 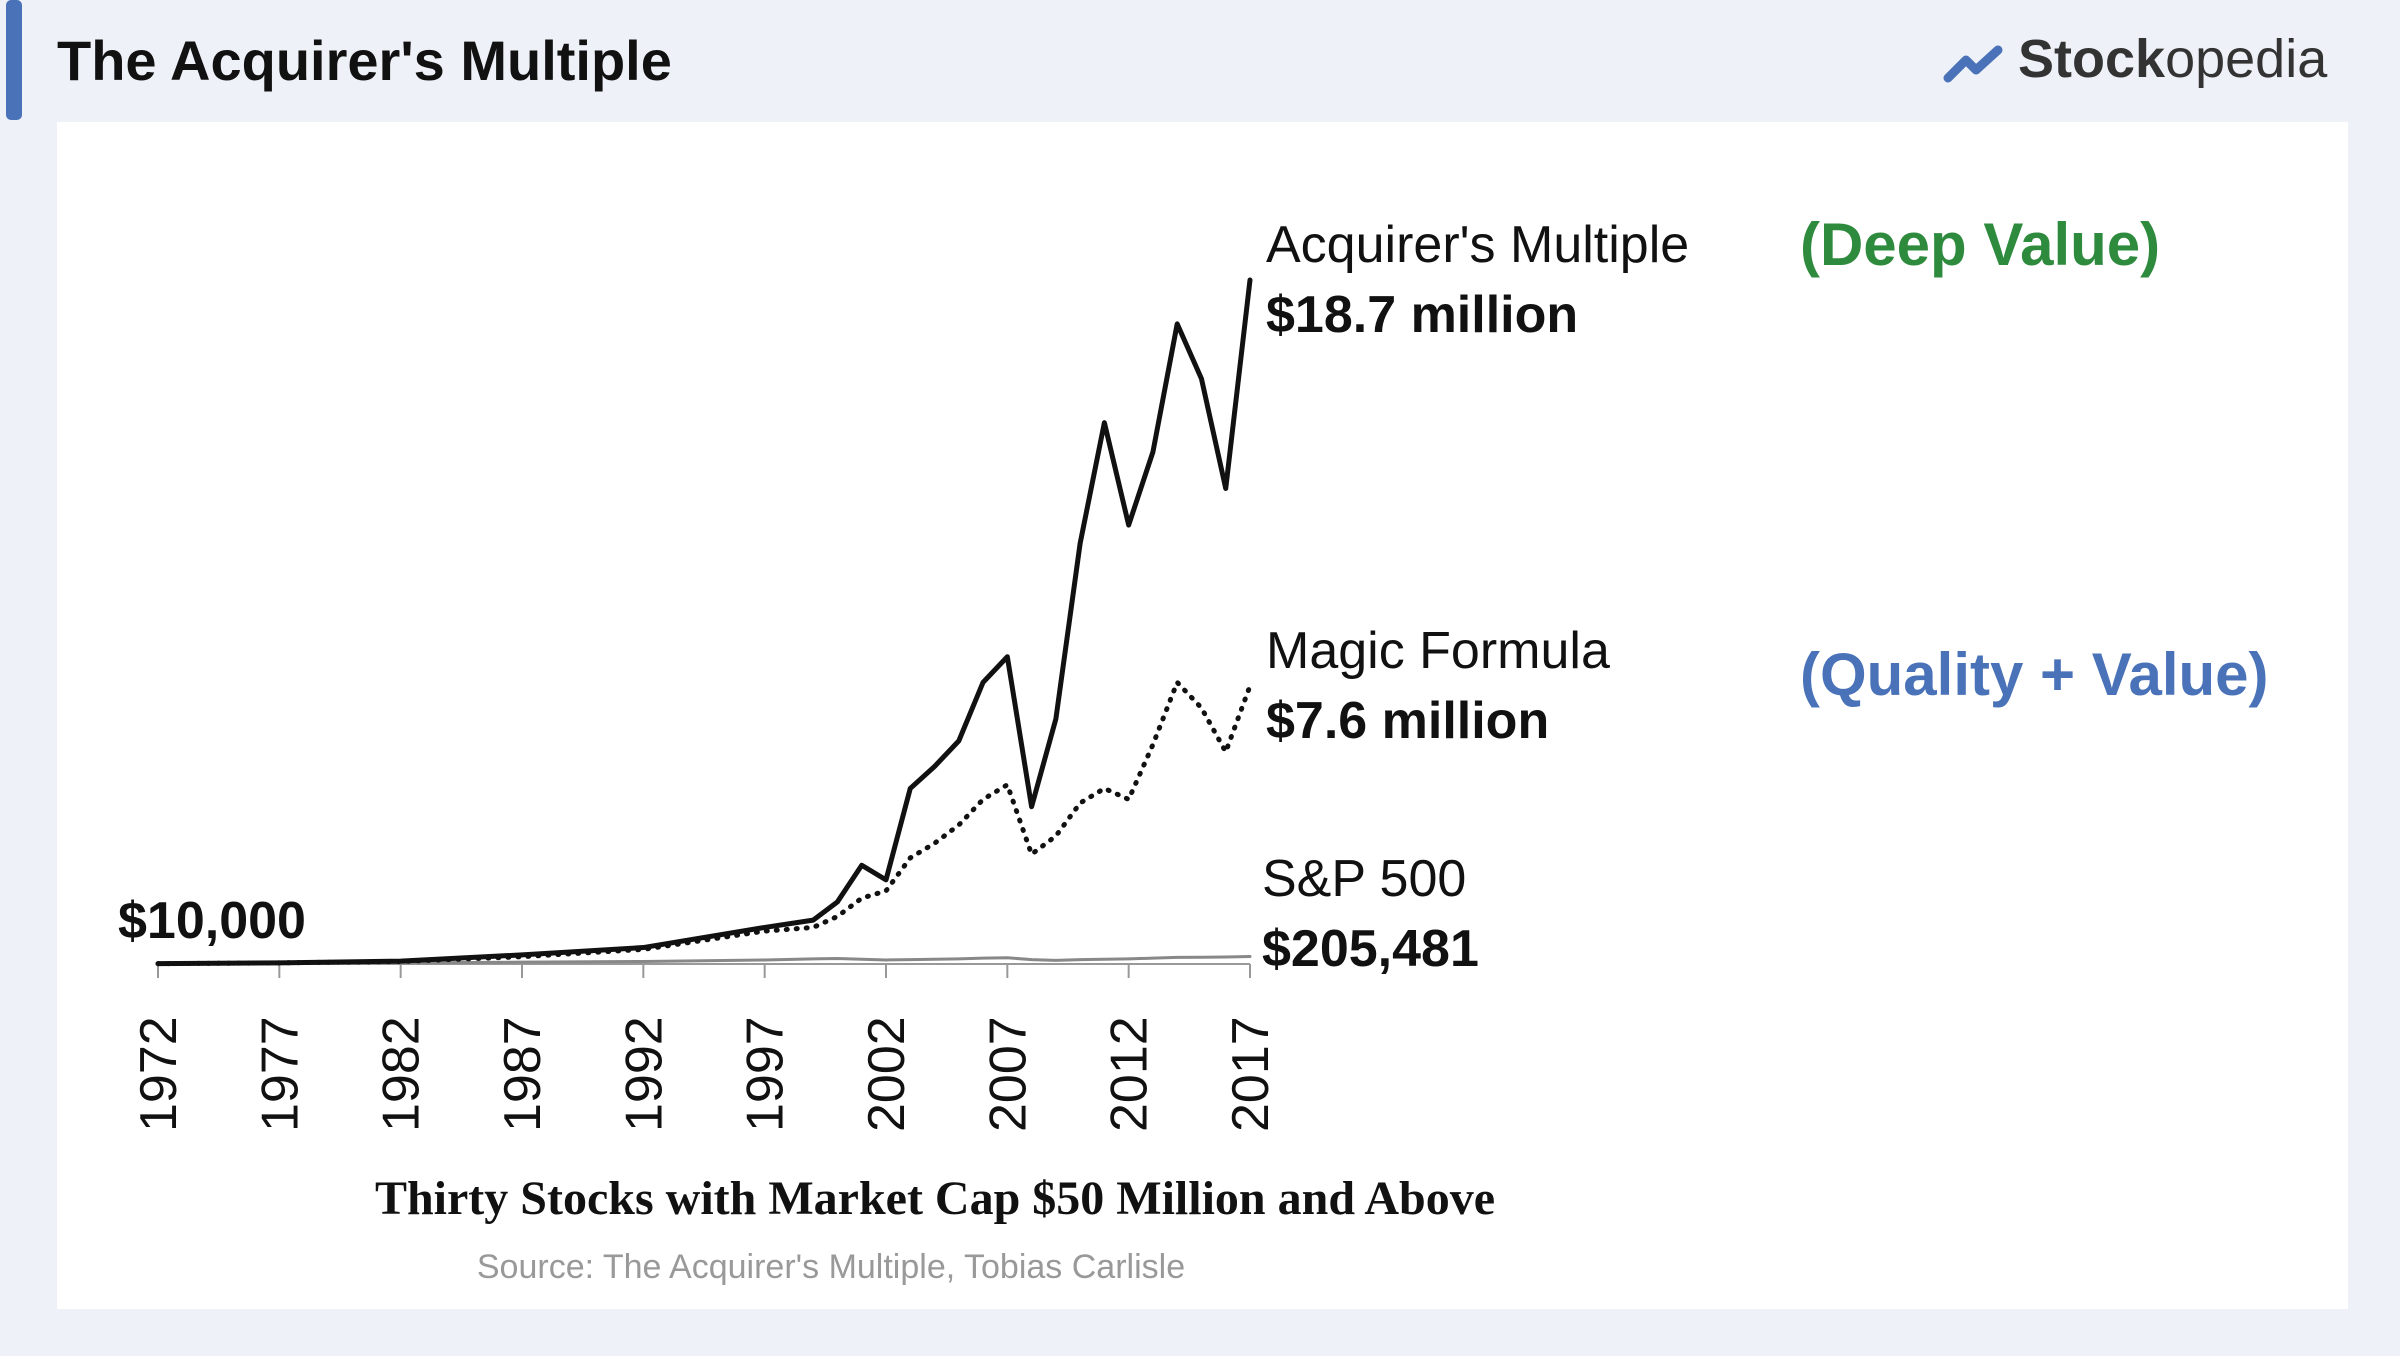 I want to click on start-label: $10,000, so click(x=212, y=921).